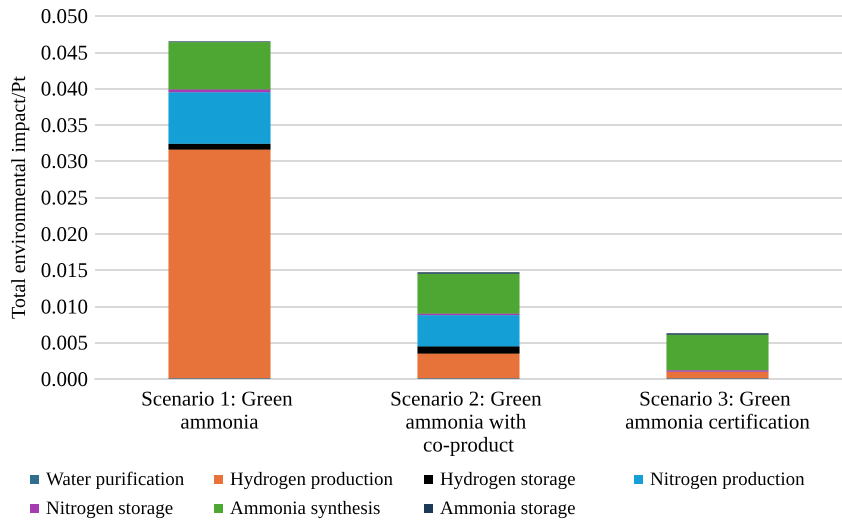  What do you see at coordinates (219, 410) in the screenshot?
I see `x-tick-label: Scenario 1: Green ammonia` at bounding box center [219, 410].